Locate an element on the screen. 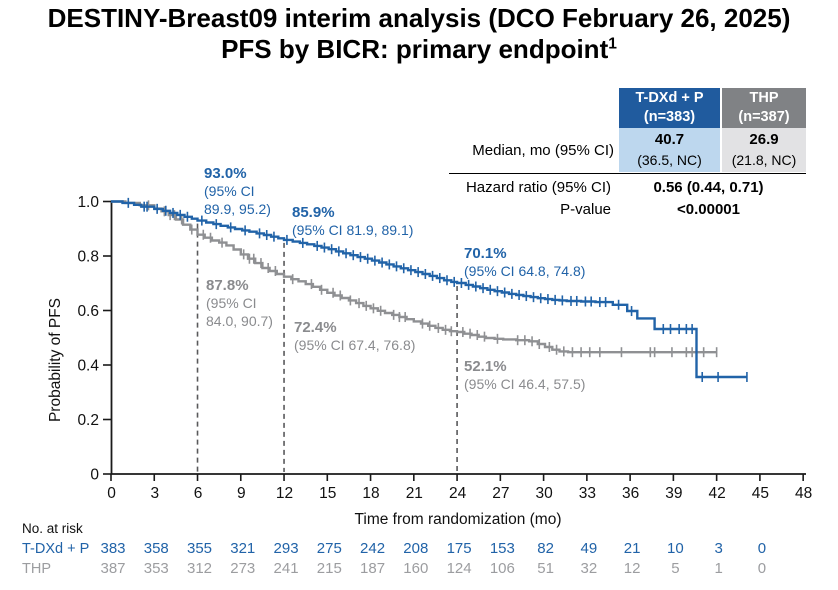 The image size is (838, 590). risk-count: 153 is located at coordinates (502, 548).